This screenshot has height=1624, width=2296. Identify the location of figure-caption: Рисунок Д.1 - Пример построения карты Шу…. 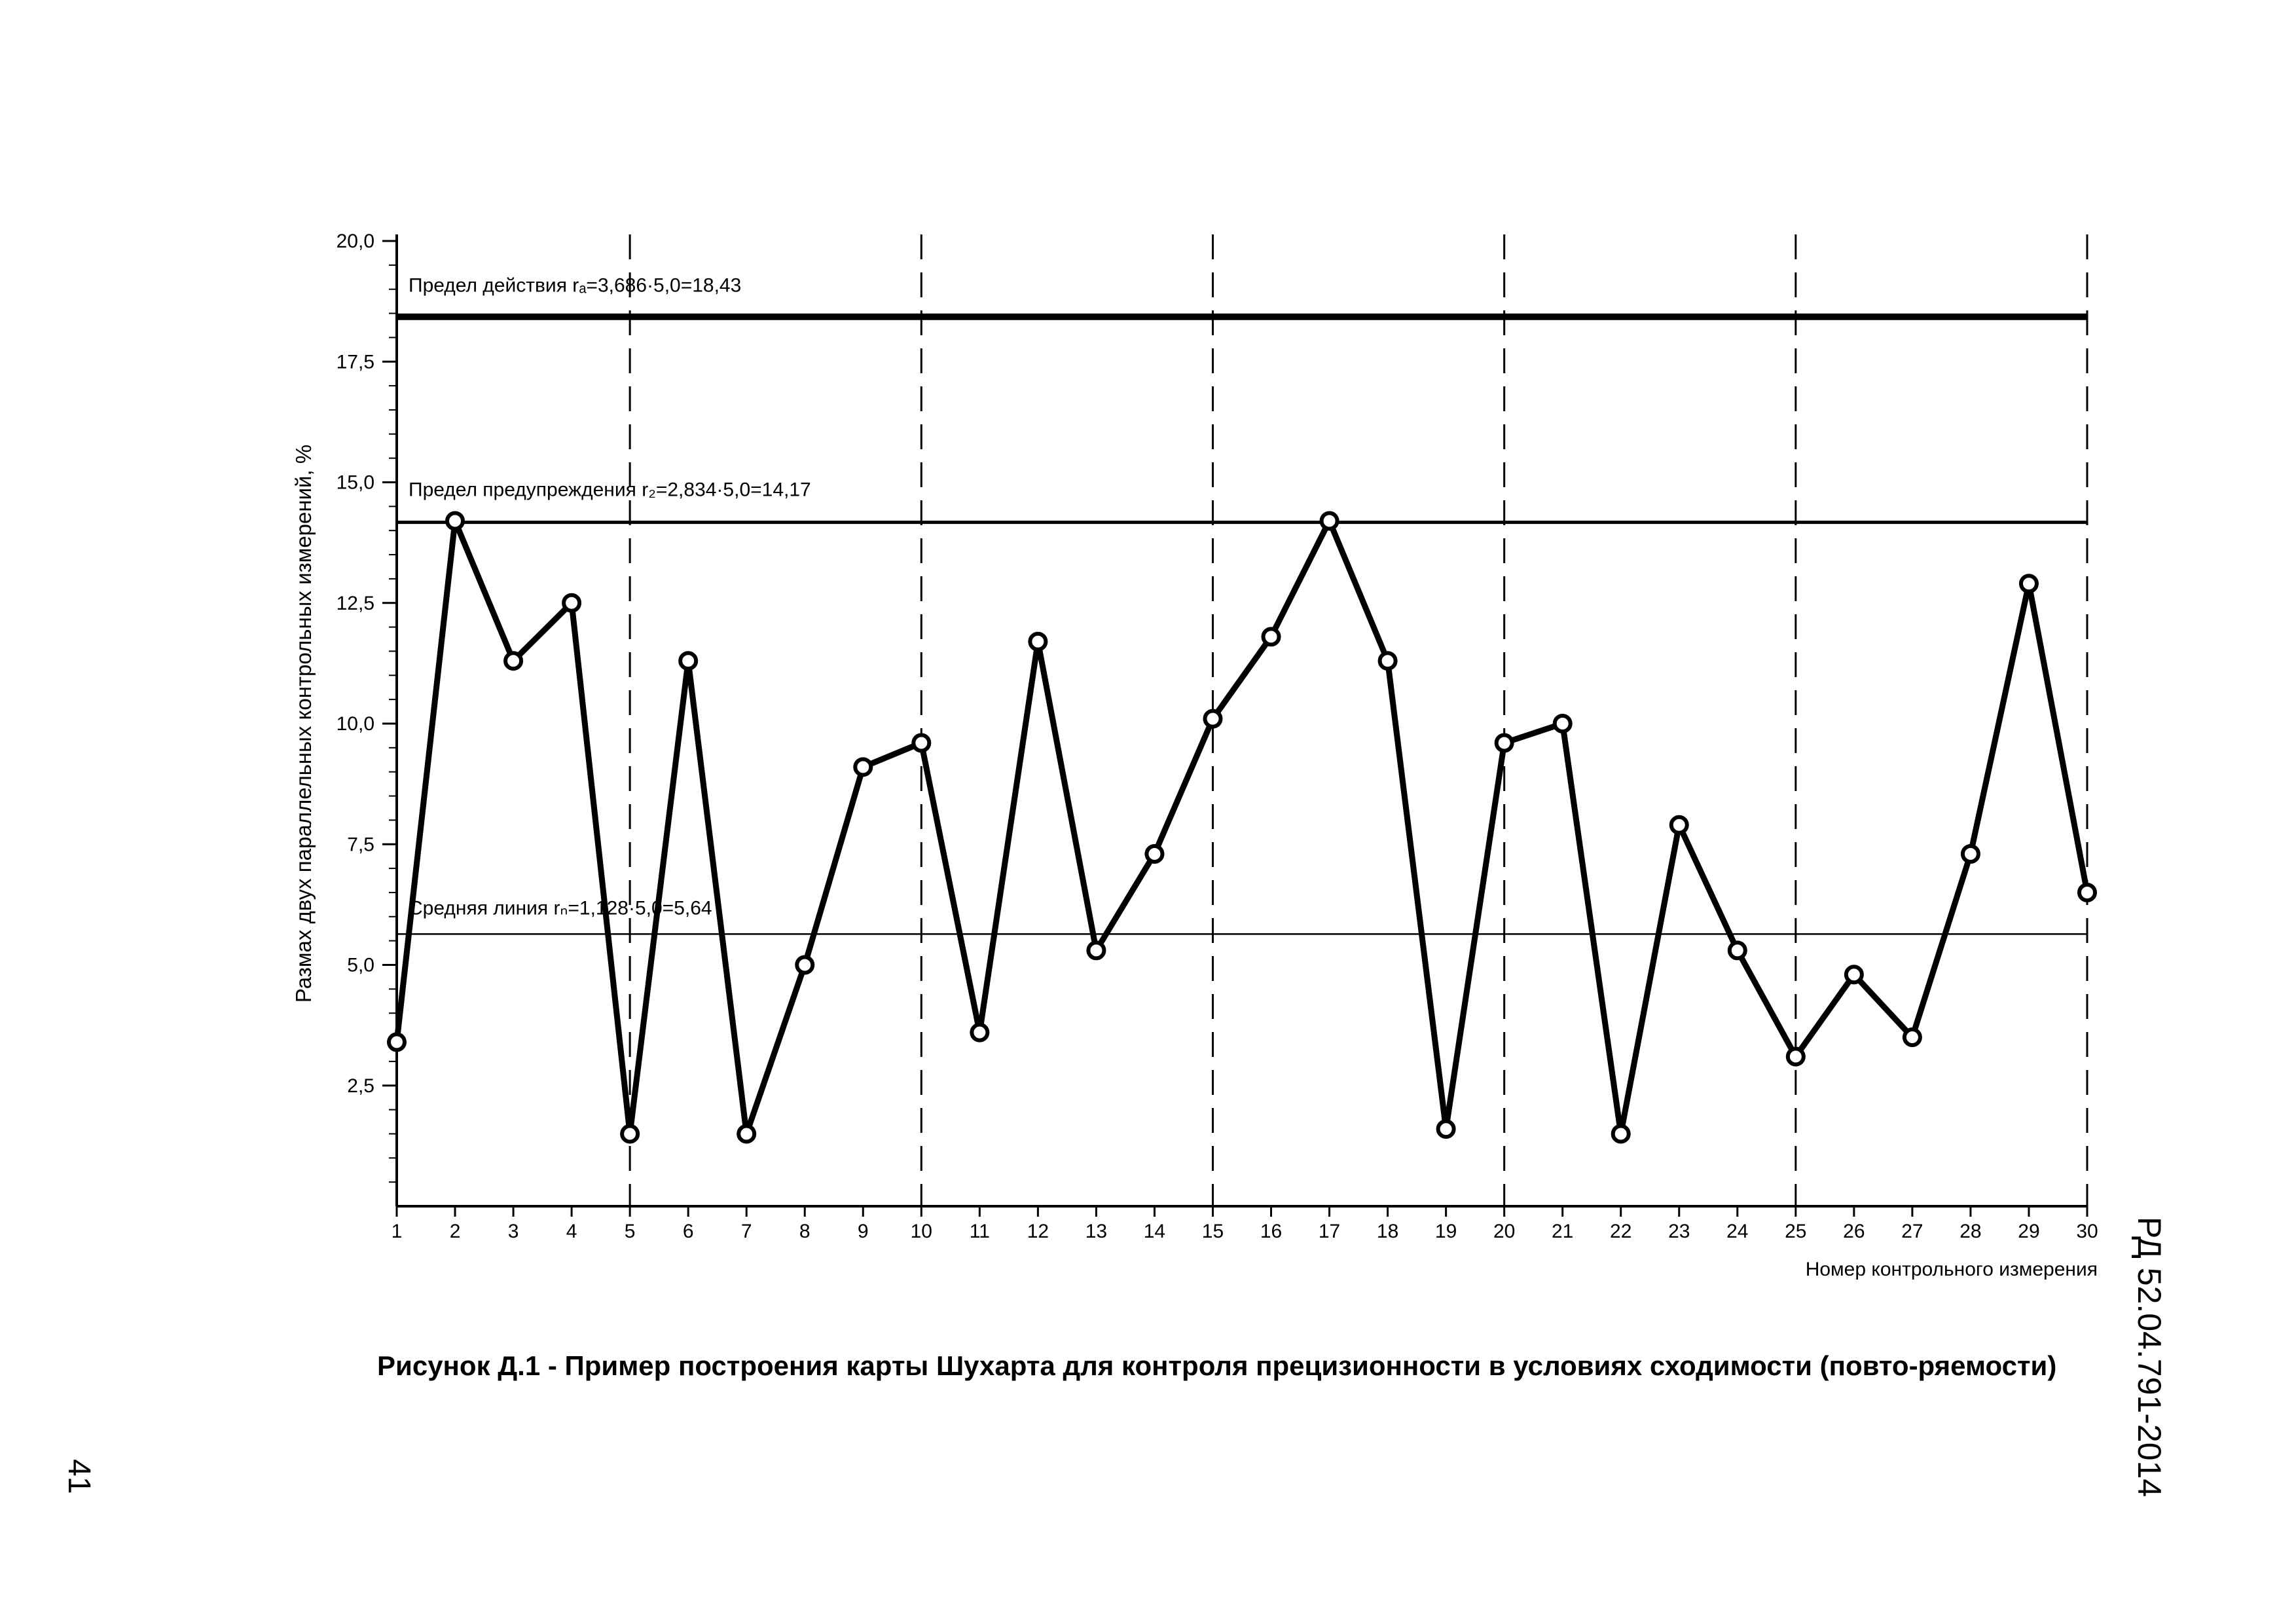
(1217, 1365).